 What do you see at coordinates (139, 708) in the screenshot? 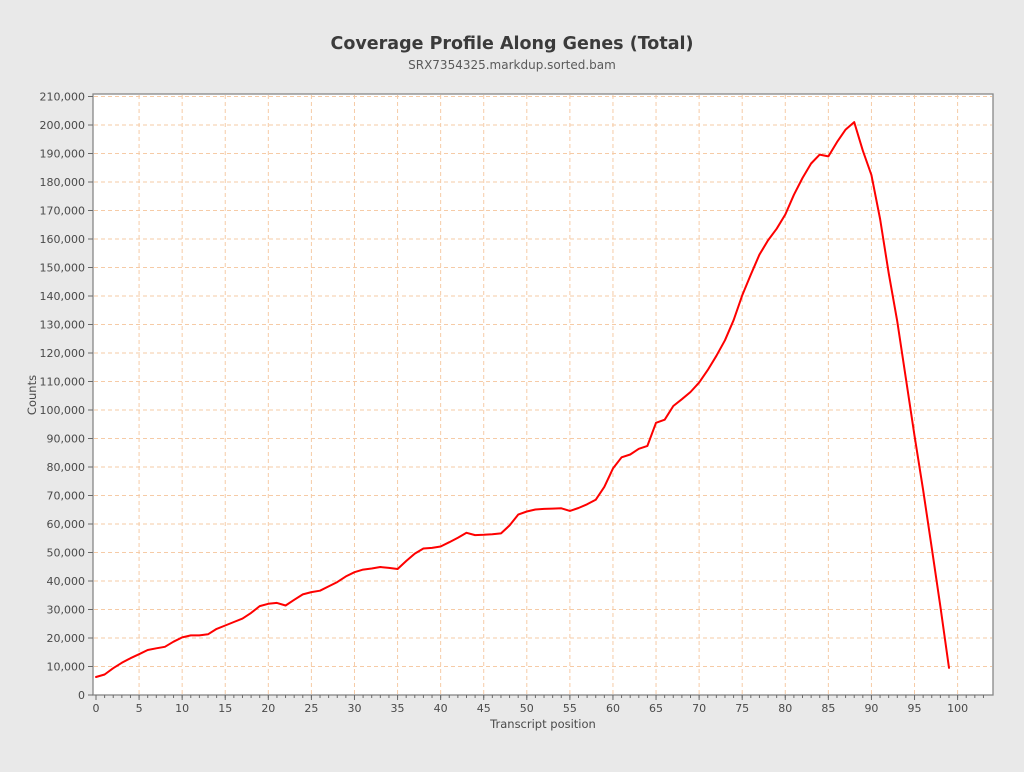
I see `x-tick-label: 5` at bounding box center [139, 708].